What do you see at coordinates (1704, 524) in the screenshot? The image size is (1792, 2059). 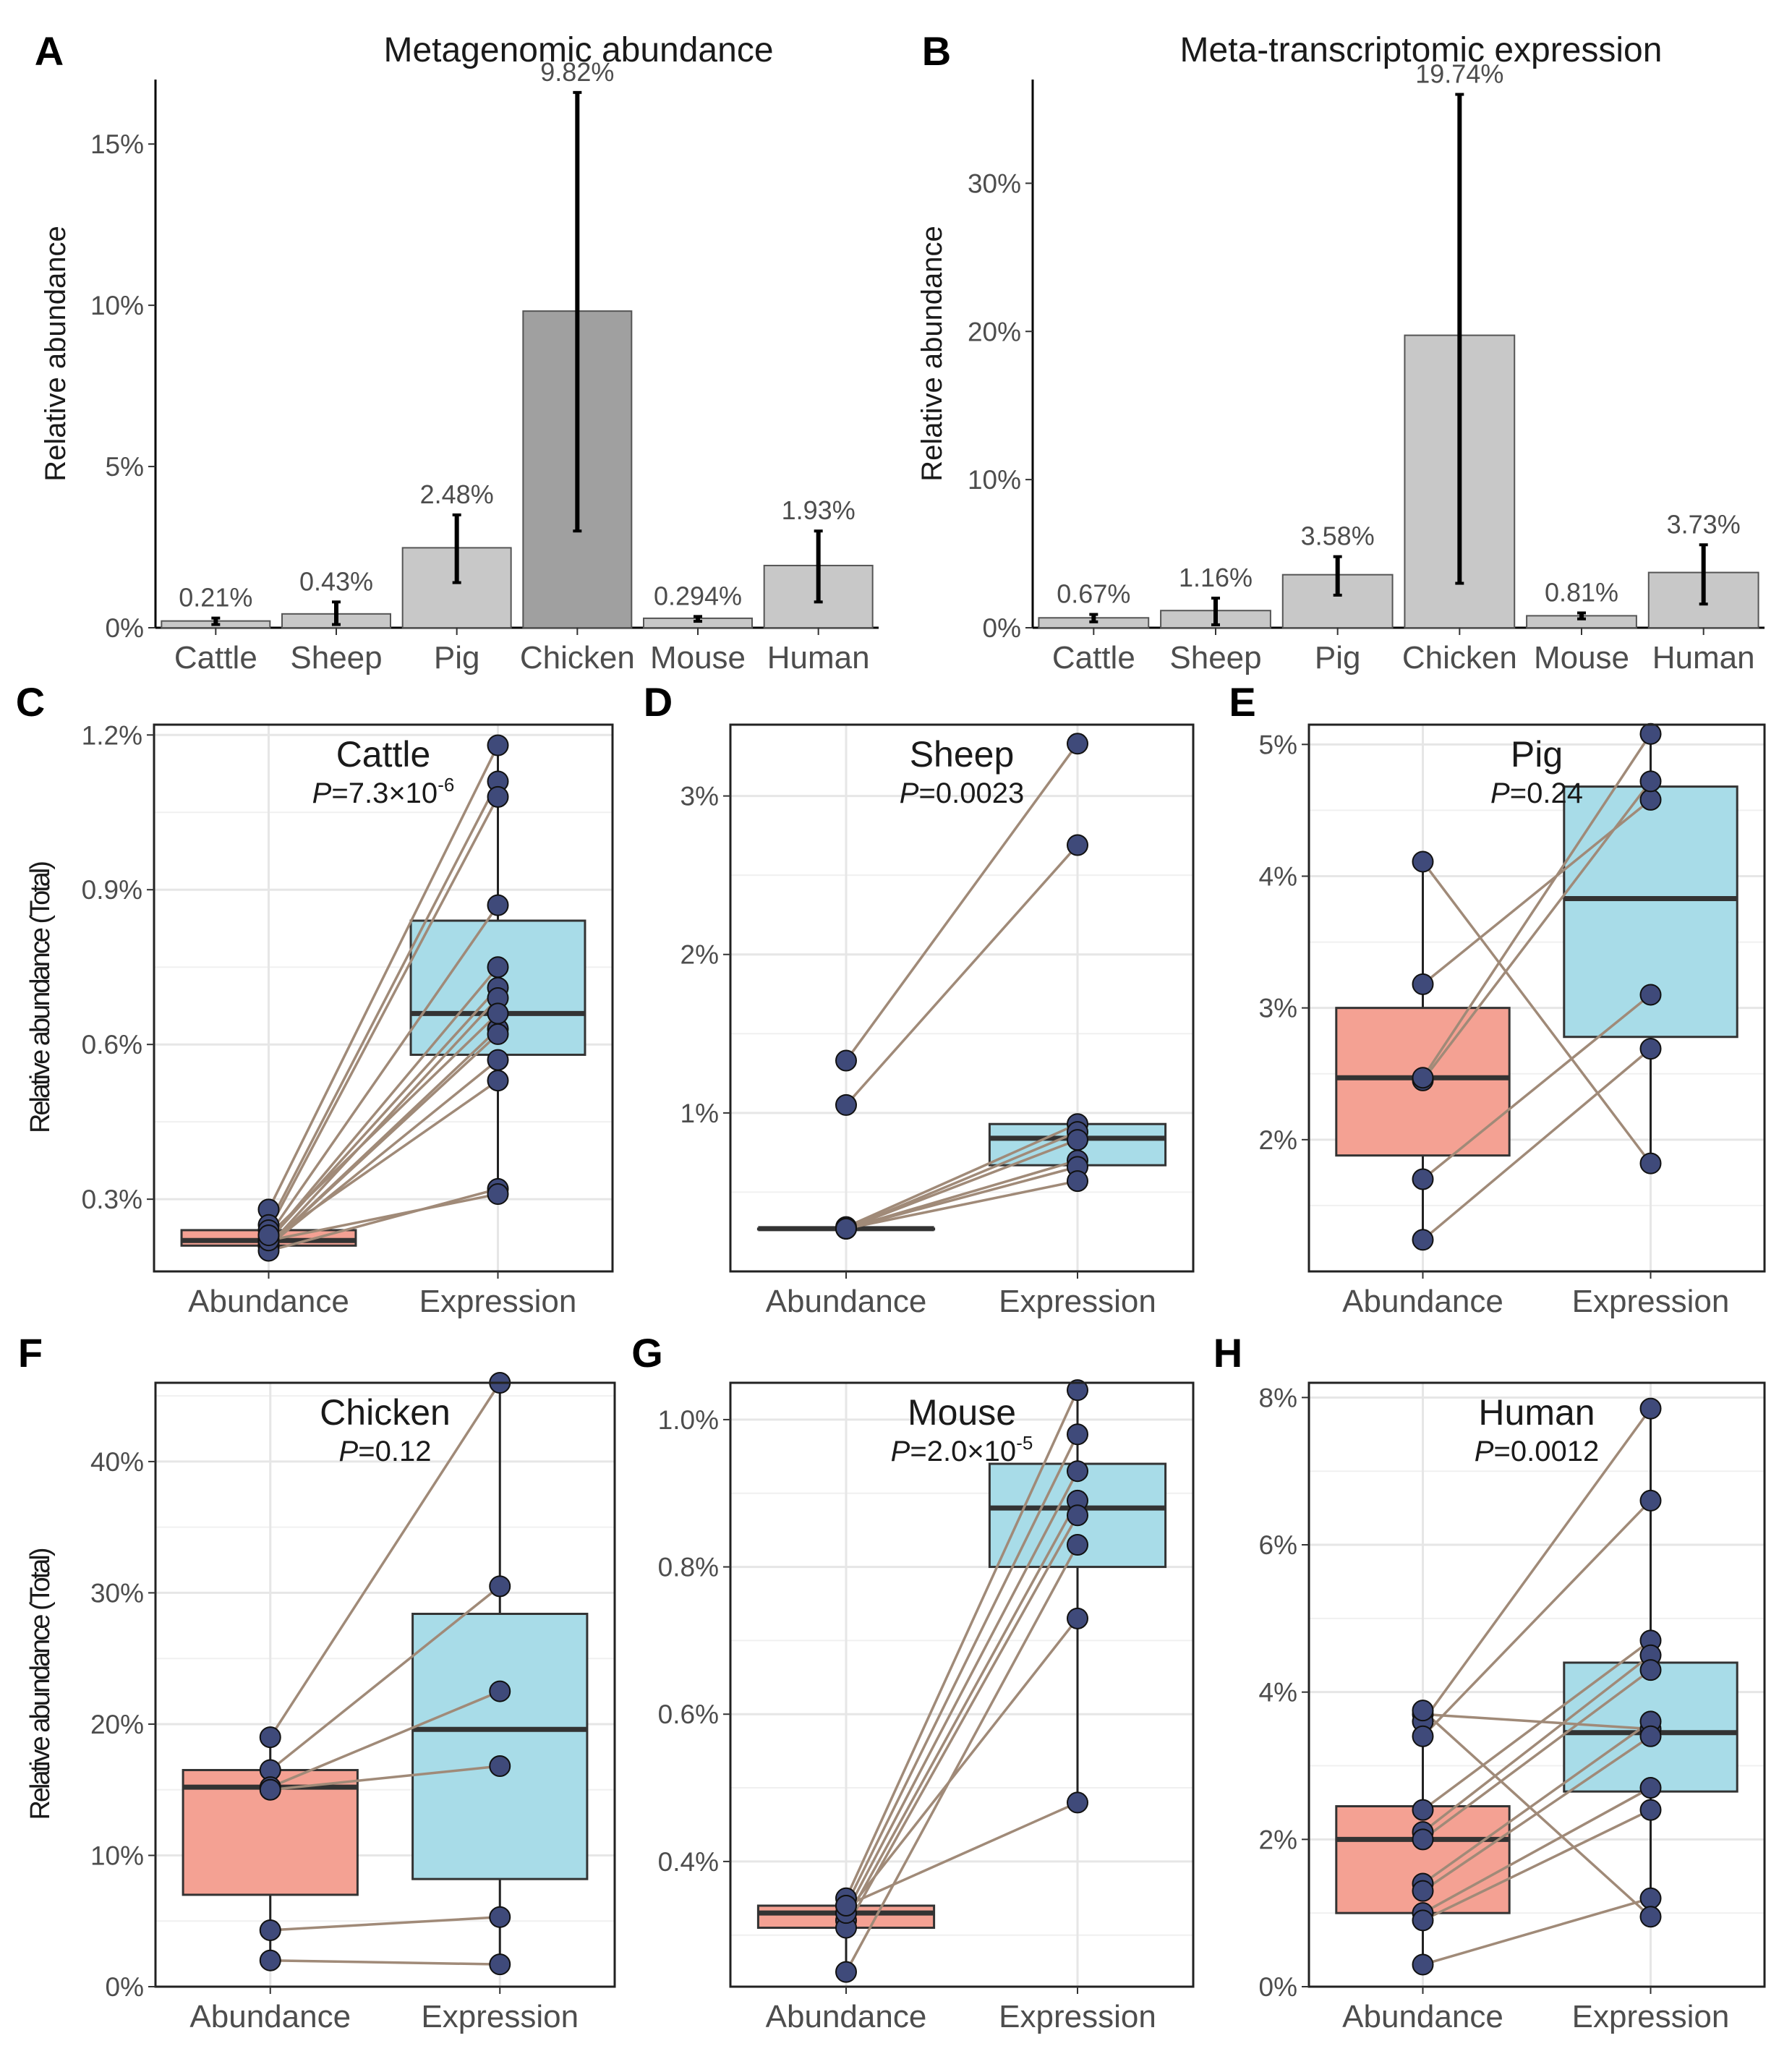 I see `value-label: 3.73%` at bounding box center [1704, 524].